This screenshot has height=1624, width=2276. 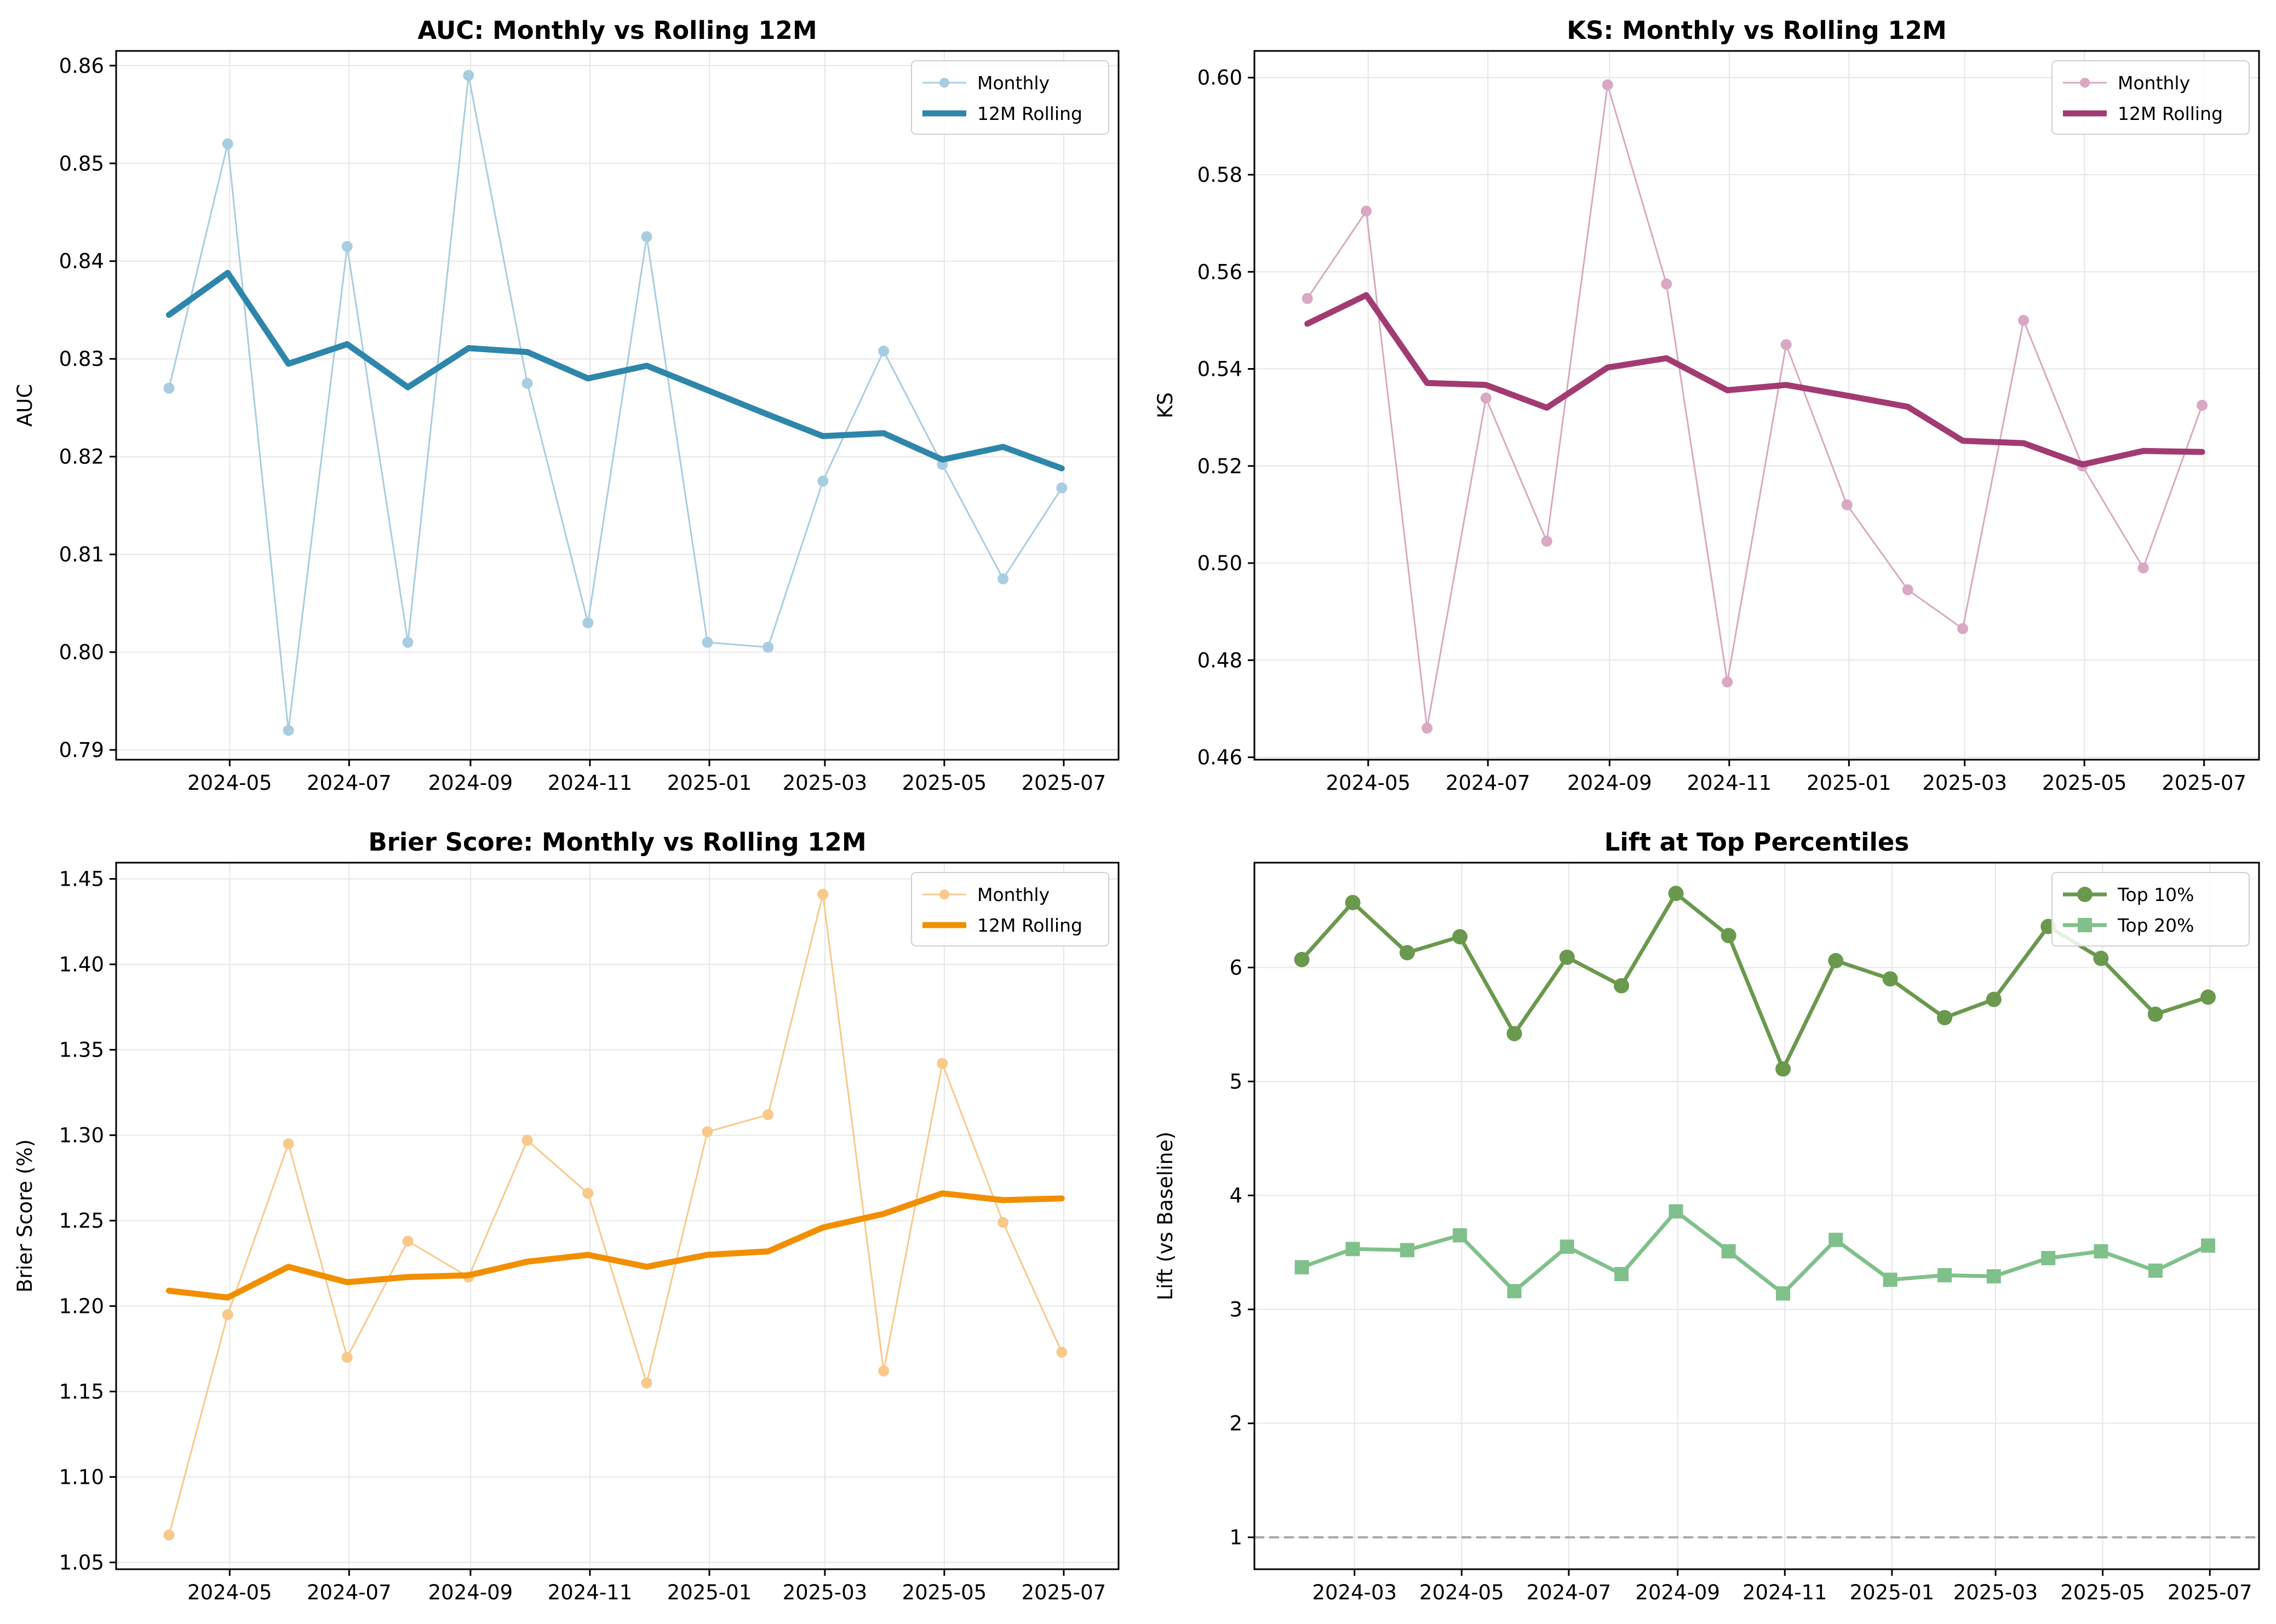 What do you see at coordinates (81, 1306) in the screenshot?
I see `y-tick-label: 1.20` at bounding box center [81, 1306].